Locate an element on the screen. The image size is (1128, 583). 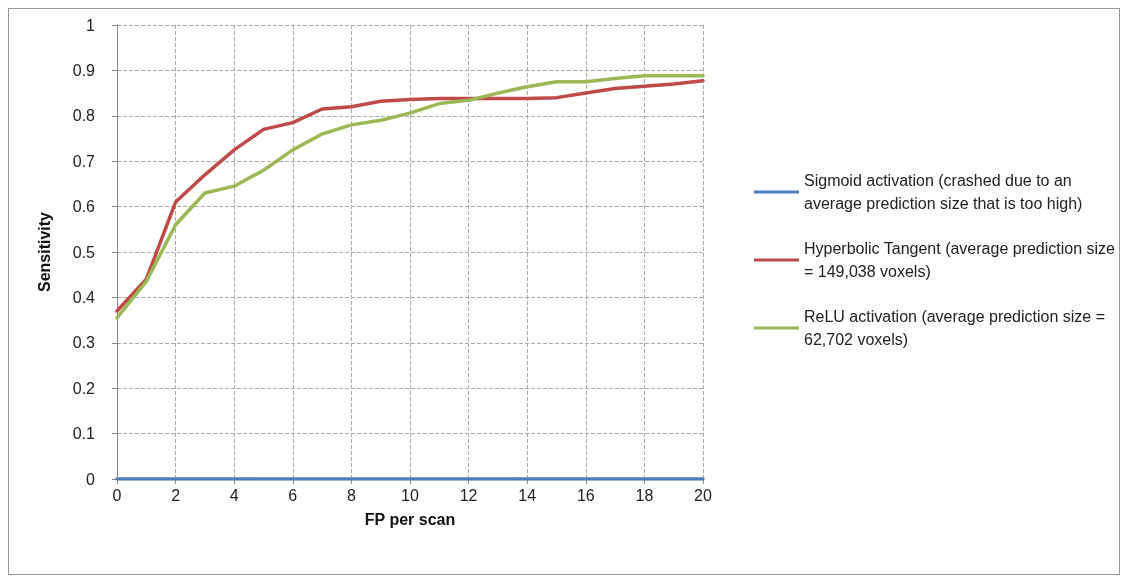
legend-label: Hyperbolic Tangent (average prediction size = 149,038 voxels) is located at coordinates (962, 260).